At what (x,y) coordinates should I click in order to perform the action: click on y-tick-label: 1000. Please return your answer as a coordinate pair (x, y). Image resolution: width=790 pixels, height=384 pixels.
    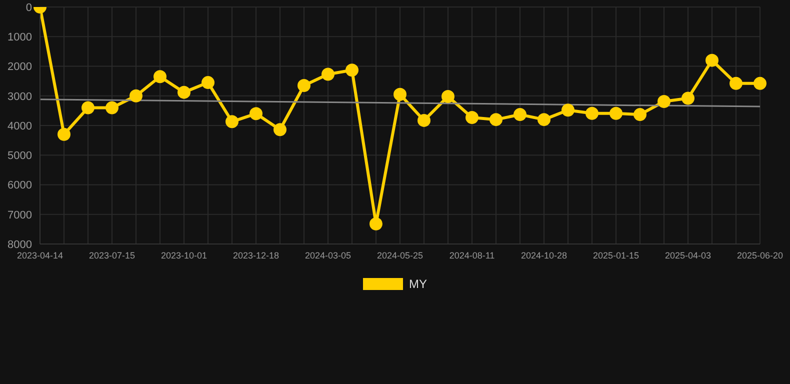
    Looking at the image, I should click on (20, 38).